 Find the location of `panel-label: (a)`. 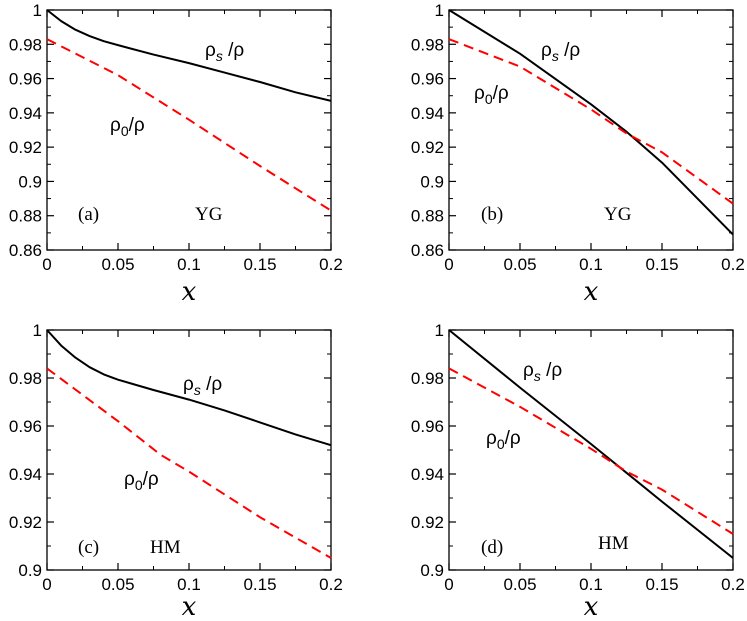

panel-label: (a) is located at coordinates (88, 214).